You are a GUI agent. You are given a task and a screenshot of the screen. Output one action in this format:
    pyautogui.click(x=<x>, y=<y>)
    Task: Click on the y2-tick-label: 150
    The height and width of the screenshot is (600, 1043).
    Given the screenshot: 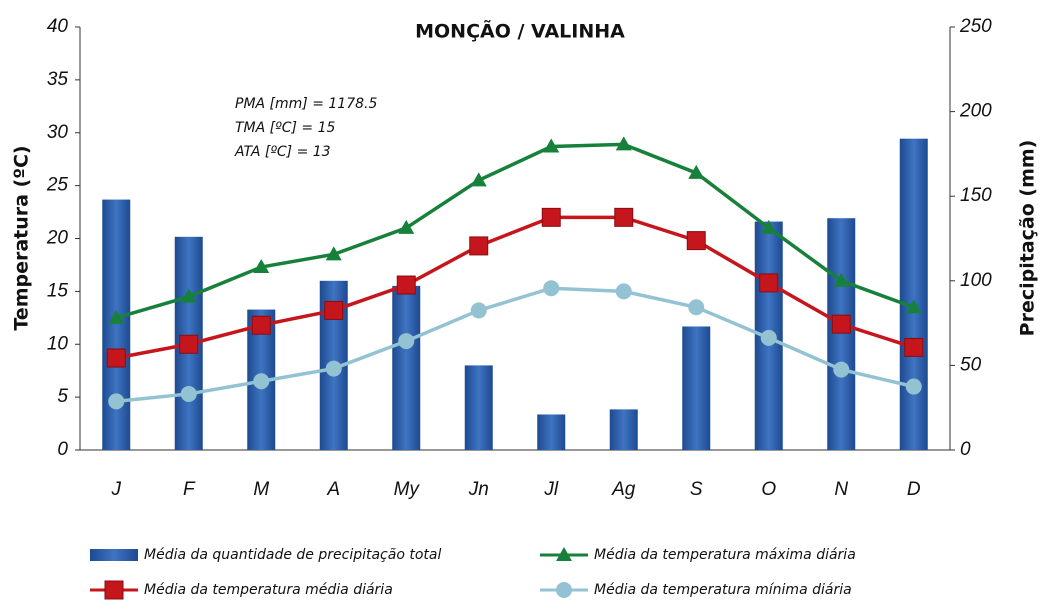 What is the action you would take?
    pyautogui.click(x=976, y=195)
    